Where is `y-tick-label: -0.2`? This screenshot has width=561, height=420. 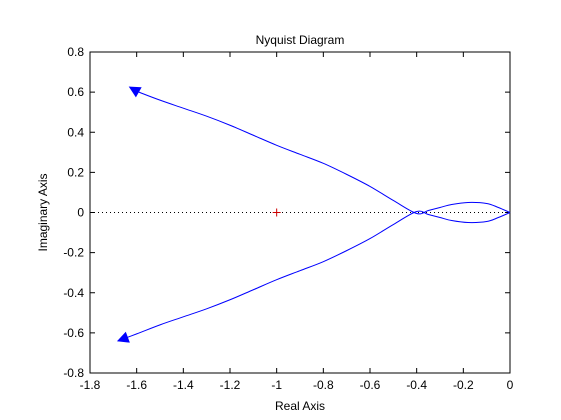
y-tick-label: -0.2 is located at coordinates (73, 253).